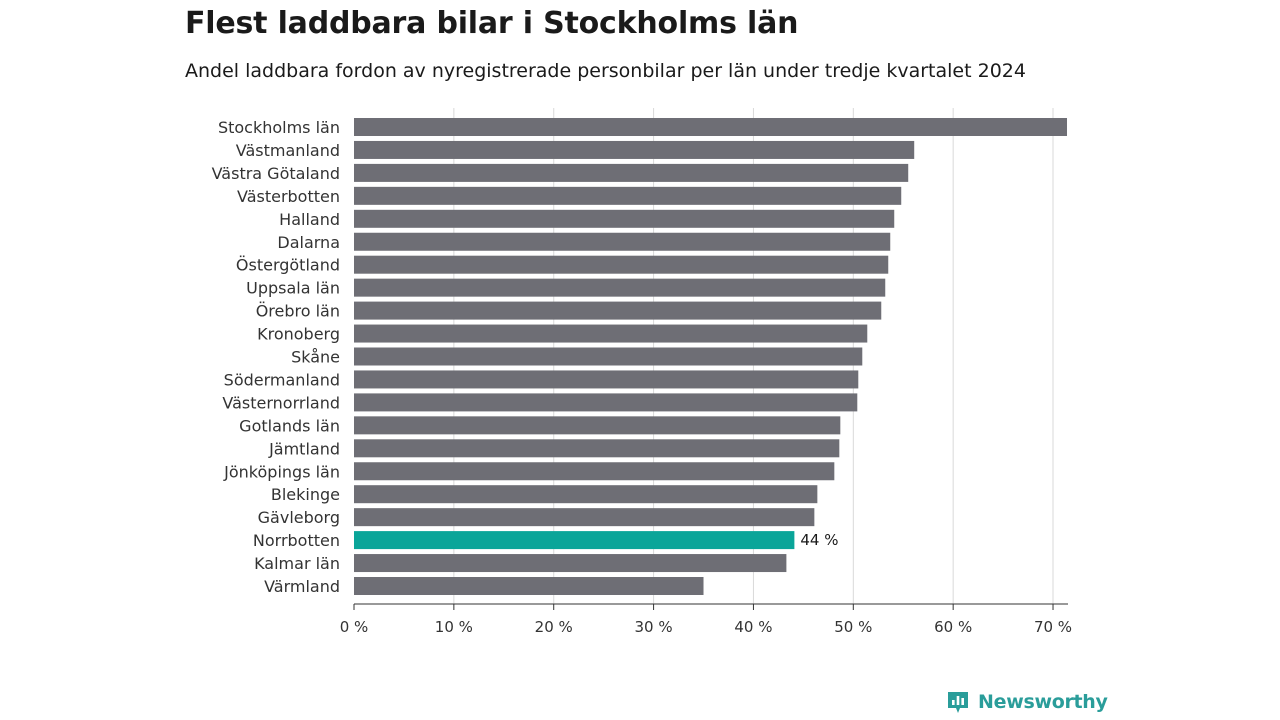 Image resolution: width=1280 pixels, height=720 pixels. What do you see at coordinates (958, 702) in the screenshot?
I see `newsworthy-logo-icon` at bounding box center [958, 702].